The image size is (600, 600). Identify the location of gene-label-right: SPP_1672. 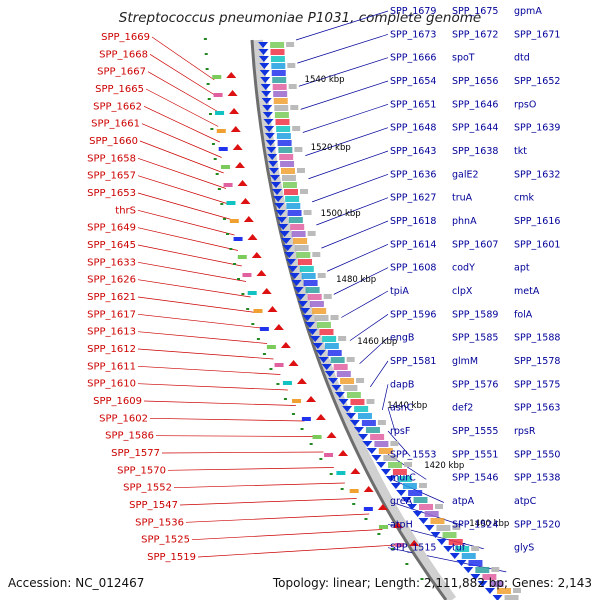
(475, 34).